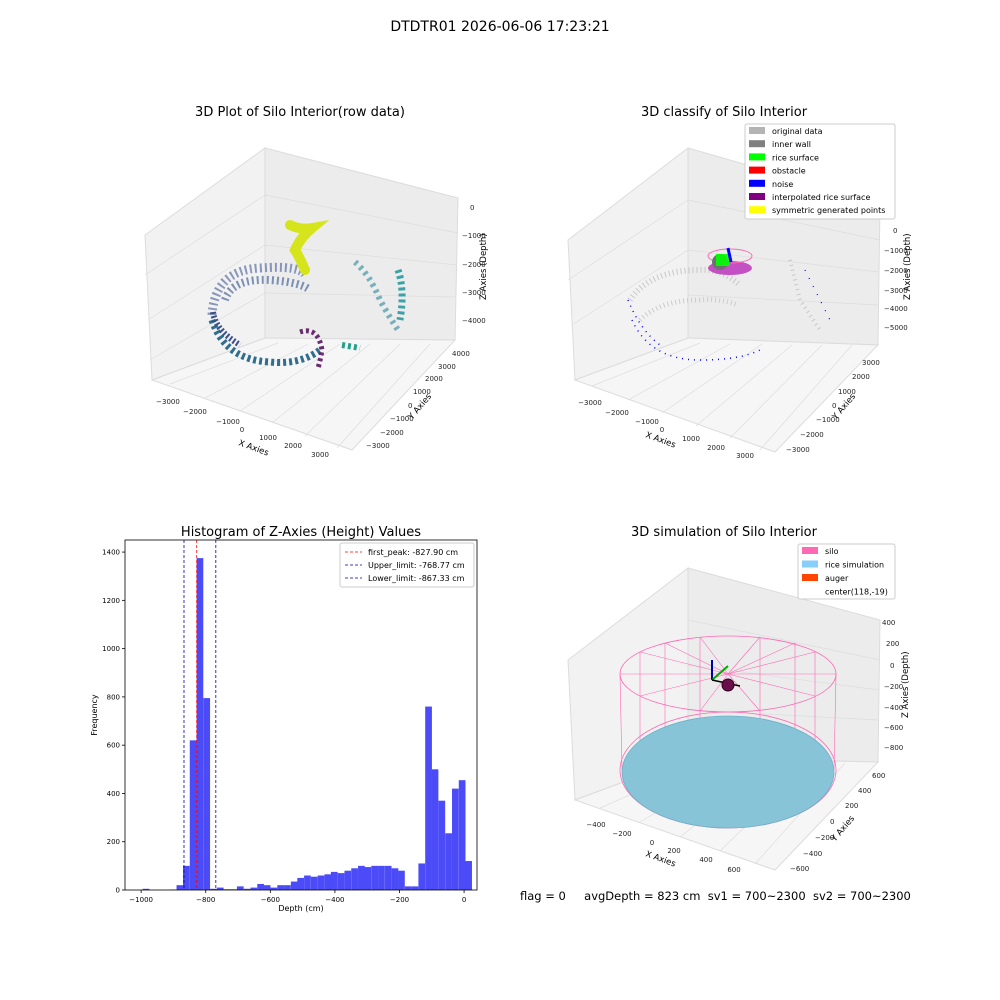 Image resolution: width=1000 pixels, height=1000 pixels. What do you see at coordinates (837, 578) in the screenshot?
I see `legend-label: auger` at bounding box center [837, 578].